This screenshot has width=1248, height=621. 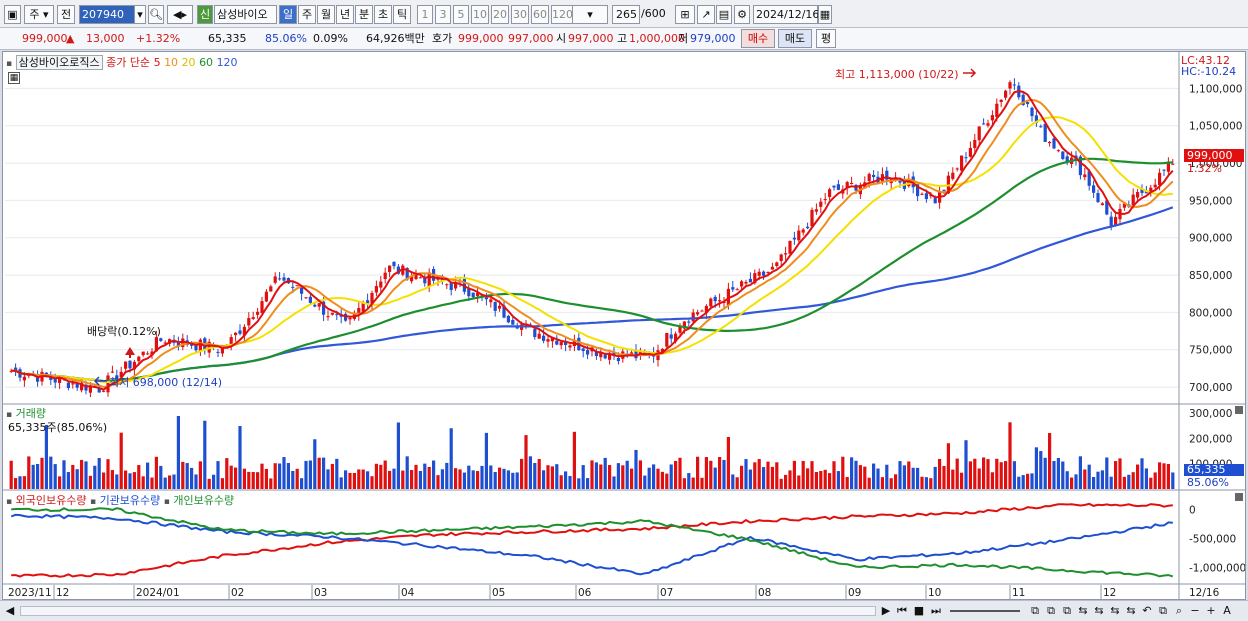 What do you see at coordinates (62, 593) in the screenshot?
I see `x-tick-label: 12` at bounding box center [62, 593].